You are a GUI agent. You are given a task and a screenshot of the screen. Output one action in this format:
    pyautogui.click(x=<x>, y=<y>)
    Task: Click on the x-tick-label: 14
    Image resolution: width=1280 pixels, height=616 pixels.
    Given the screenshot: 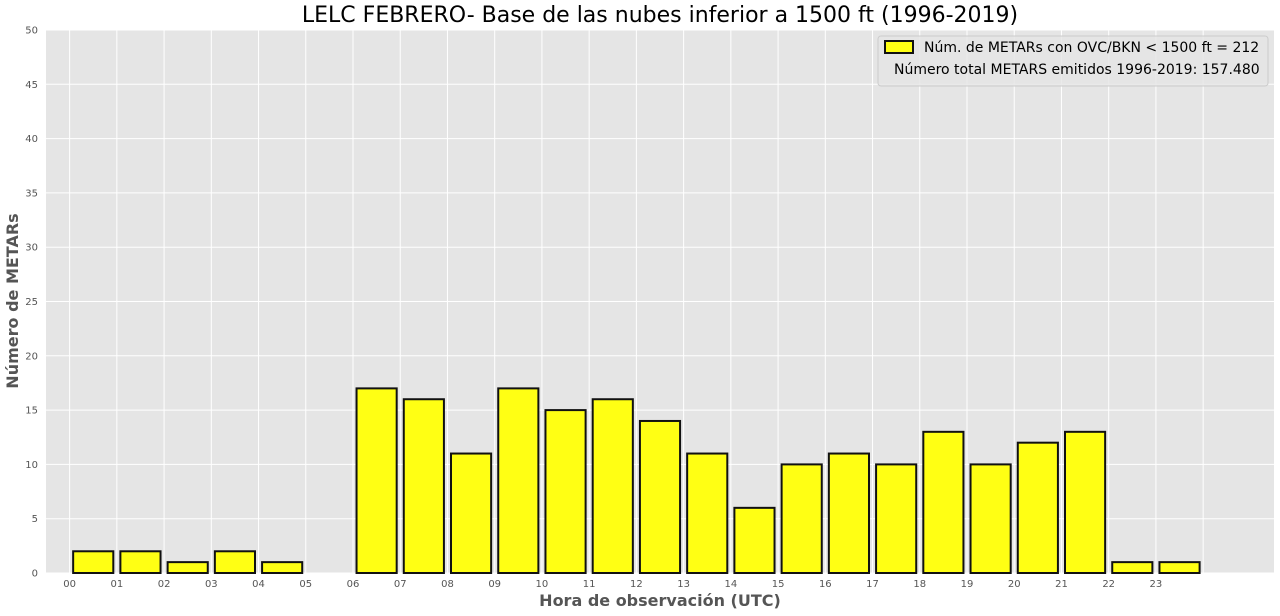 What is the action you would take?
    pyautogui.click(x=730, y=584)
    